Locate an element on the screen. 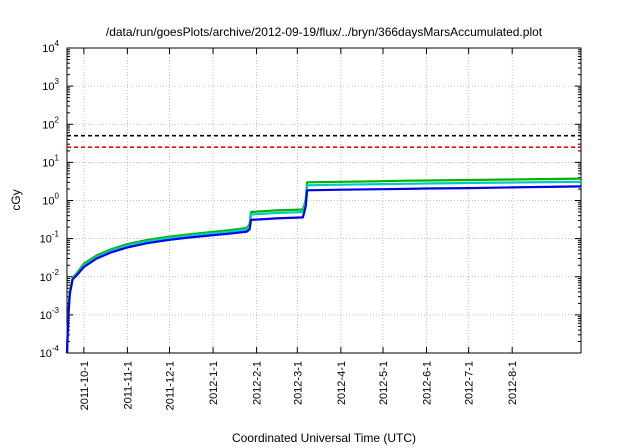 The width and height of the screenshot is (640, 448). x-tick-label: 2012-8-1 is located at coordinates (513, 383).